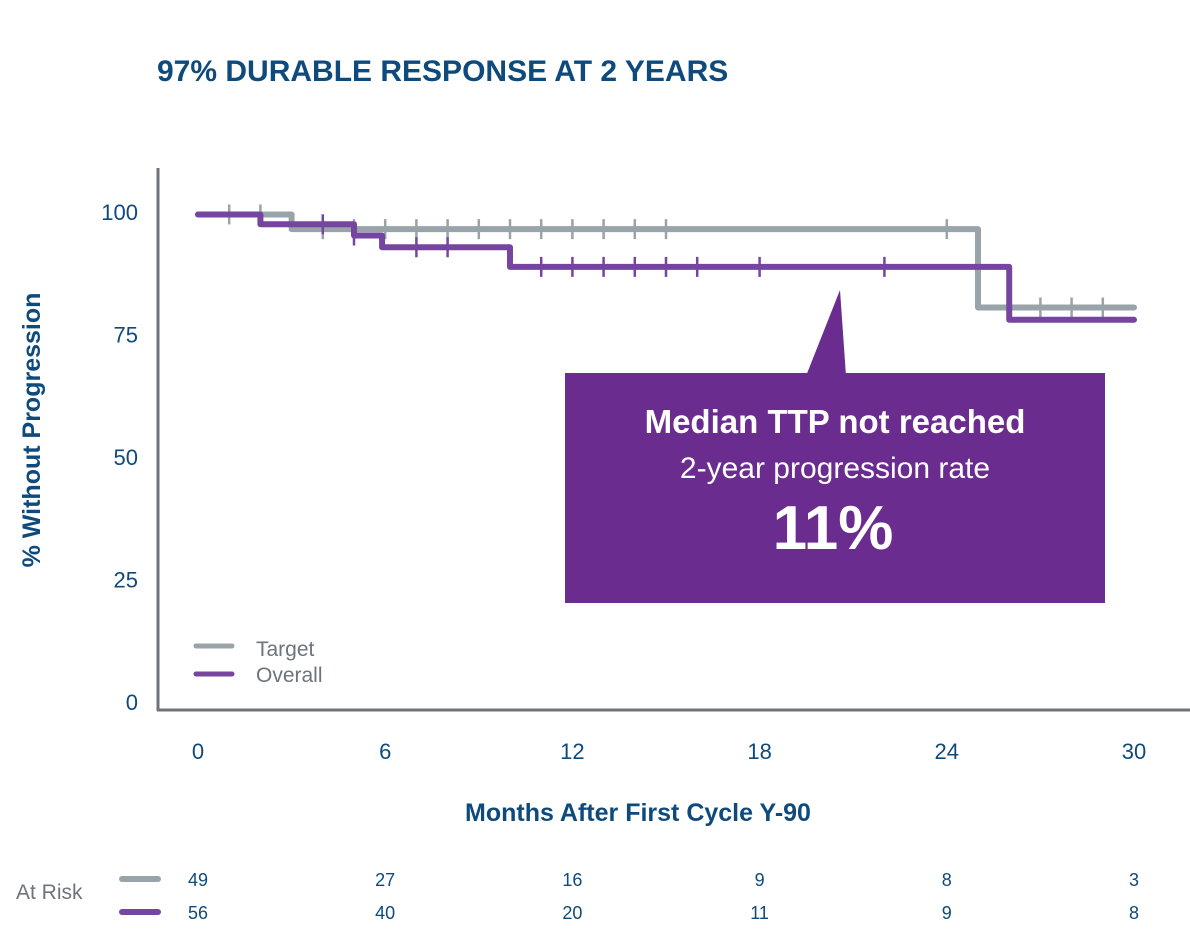  Describe the element at coordinates (49, 892) in the screenshot. I see `at-risk-label: At Risk` at that location.